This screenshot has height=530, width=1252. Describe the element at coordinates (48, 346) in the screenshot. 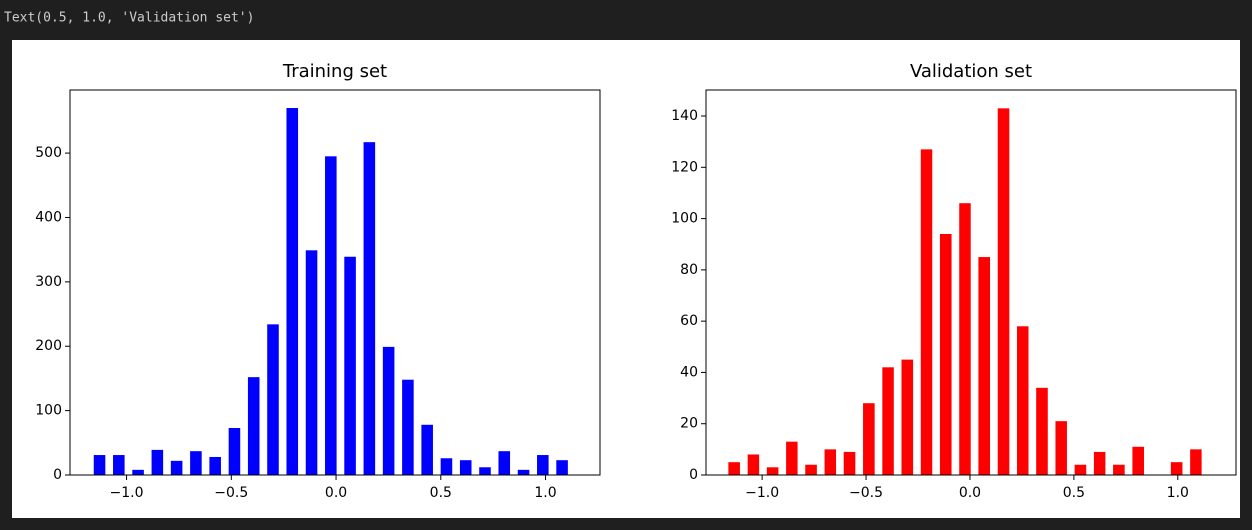

I see `y-tick-label: 200` at that location.